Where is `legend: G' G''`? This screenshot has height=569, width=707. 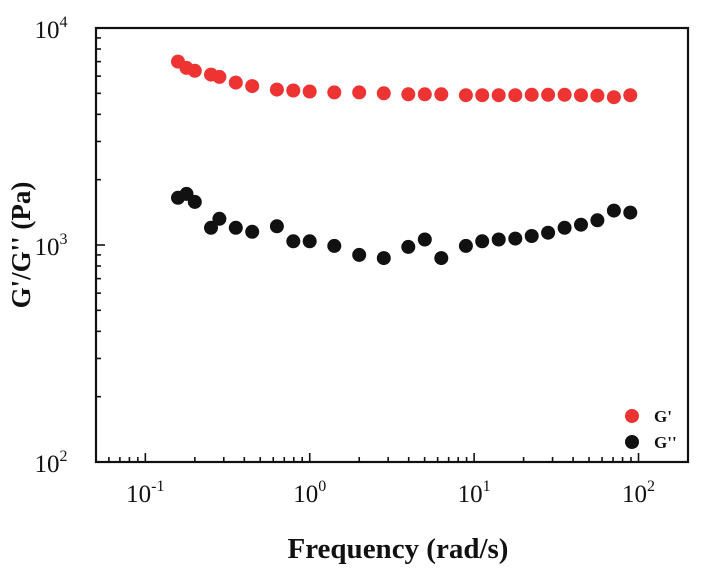
legend: G' G'' is located at coordinates (651, 429).